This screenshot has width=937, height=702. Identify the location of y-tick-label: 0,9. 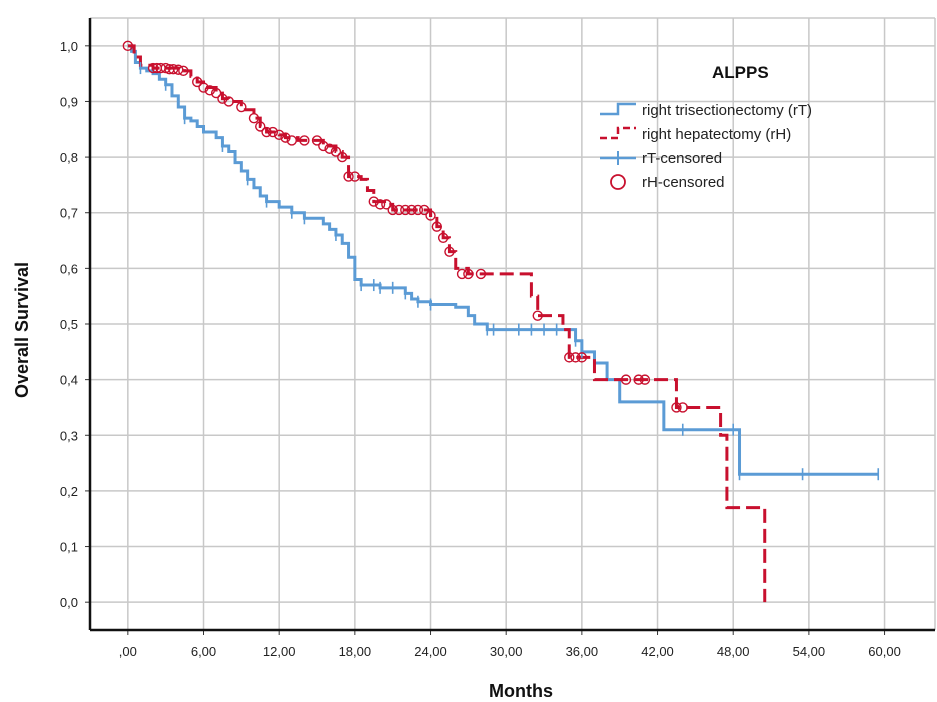
(69, 101).